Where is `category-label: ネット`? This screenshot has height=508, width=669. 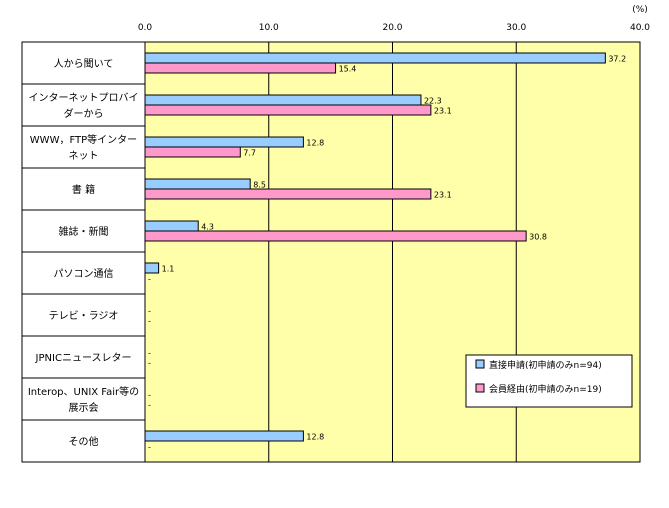 category-label: ネット is located at coordinates (84, 156).